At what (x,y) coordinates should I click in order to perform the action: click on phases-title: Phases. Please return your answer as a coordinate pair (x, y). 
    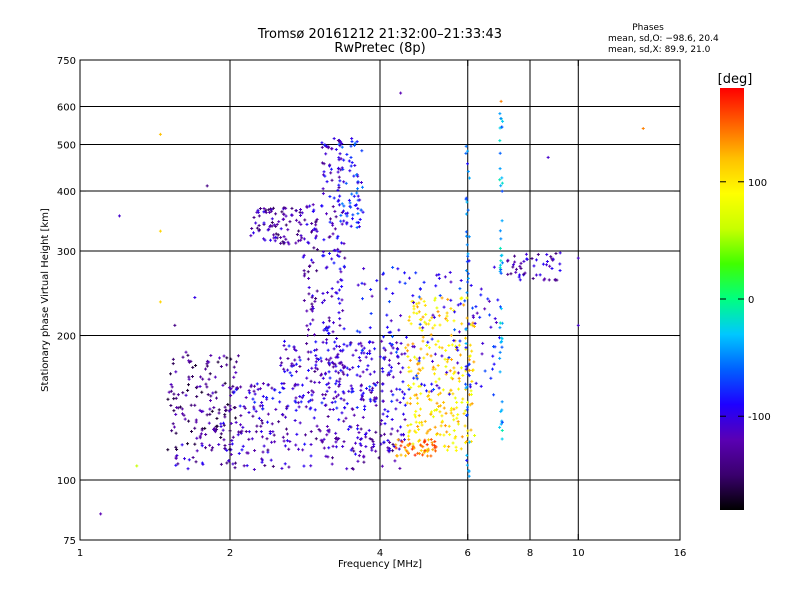
    Looking at the image, I should click on (648, 28).